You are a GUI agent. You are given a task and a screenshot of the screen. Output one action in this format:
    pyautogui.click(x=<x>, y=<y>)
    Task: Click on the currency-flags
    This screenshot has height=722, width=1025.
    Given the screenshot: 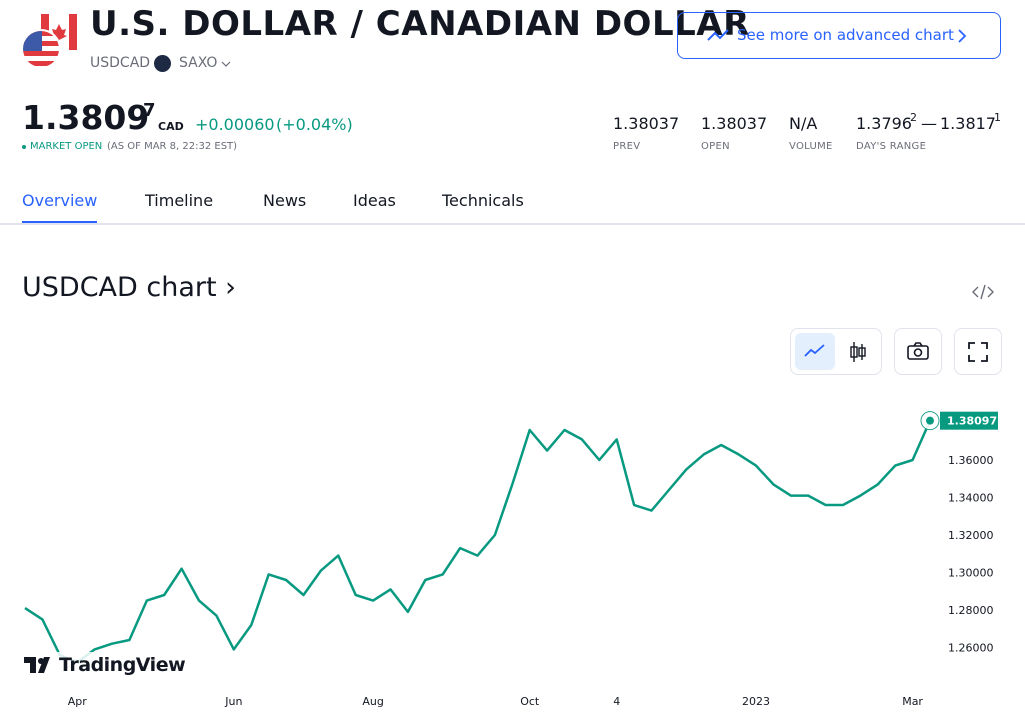 What is the action you would take?
    pyautogui.click(x=49, y=41)
    